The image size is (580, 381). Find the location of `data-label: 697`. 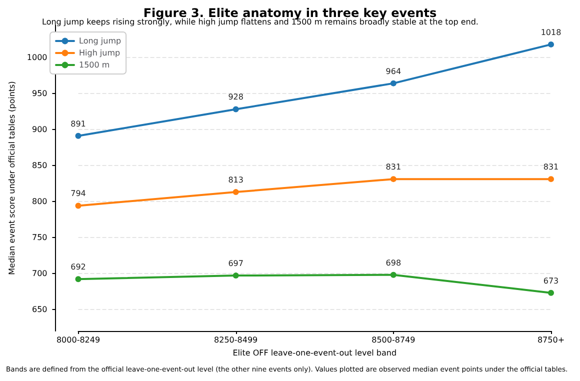

data-label: 697 is located at coordinates (236, 263).